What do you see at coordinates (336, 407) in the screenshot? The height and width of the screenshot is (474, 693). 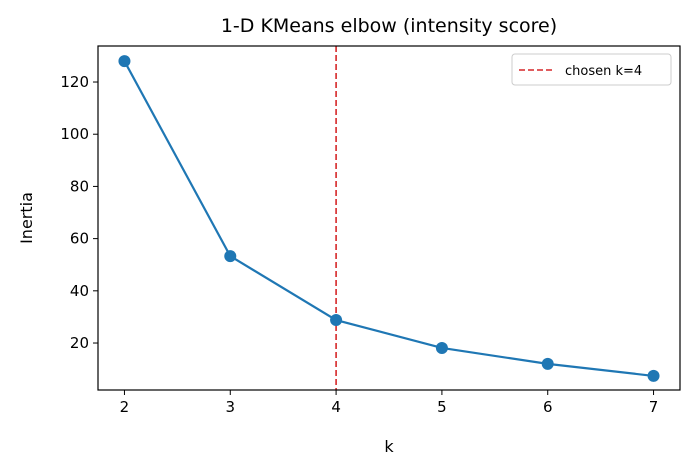 I see `x-tick-label: 4` at bounding box center [336, 407].